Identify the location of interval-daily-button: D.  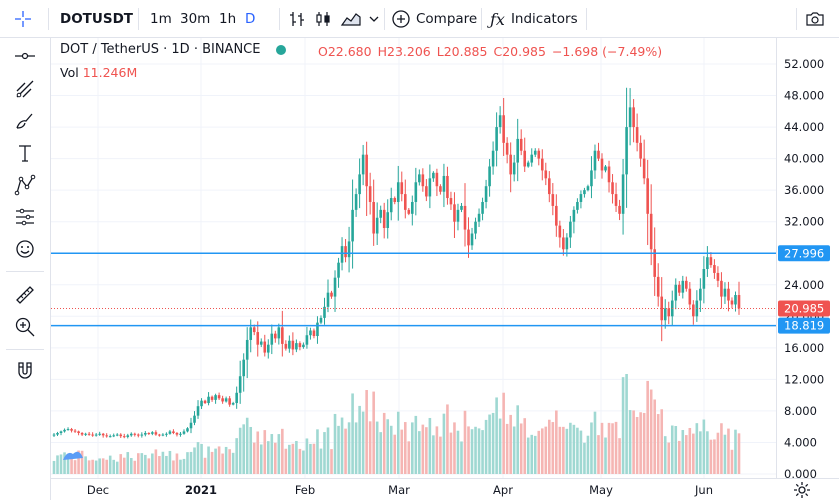
(250, 19).